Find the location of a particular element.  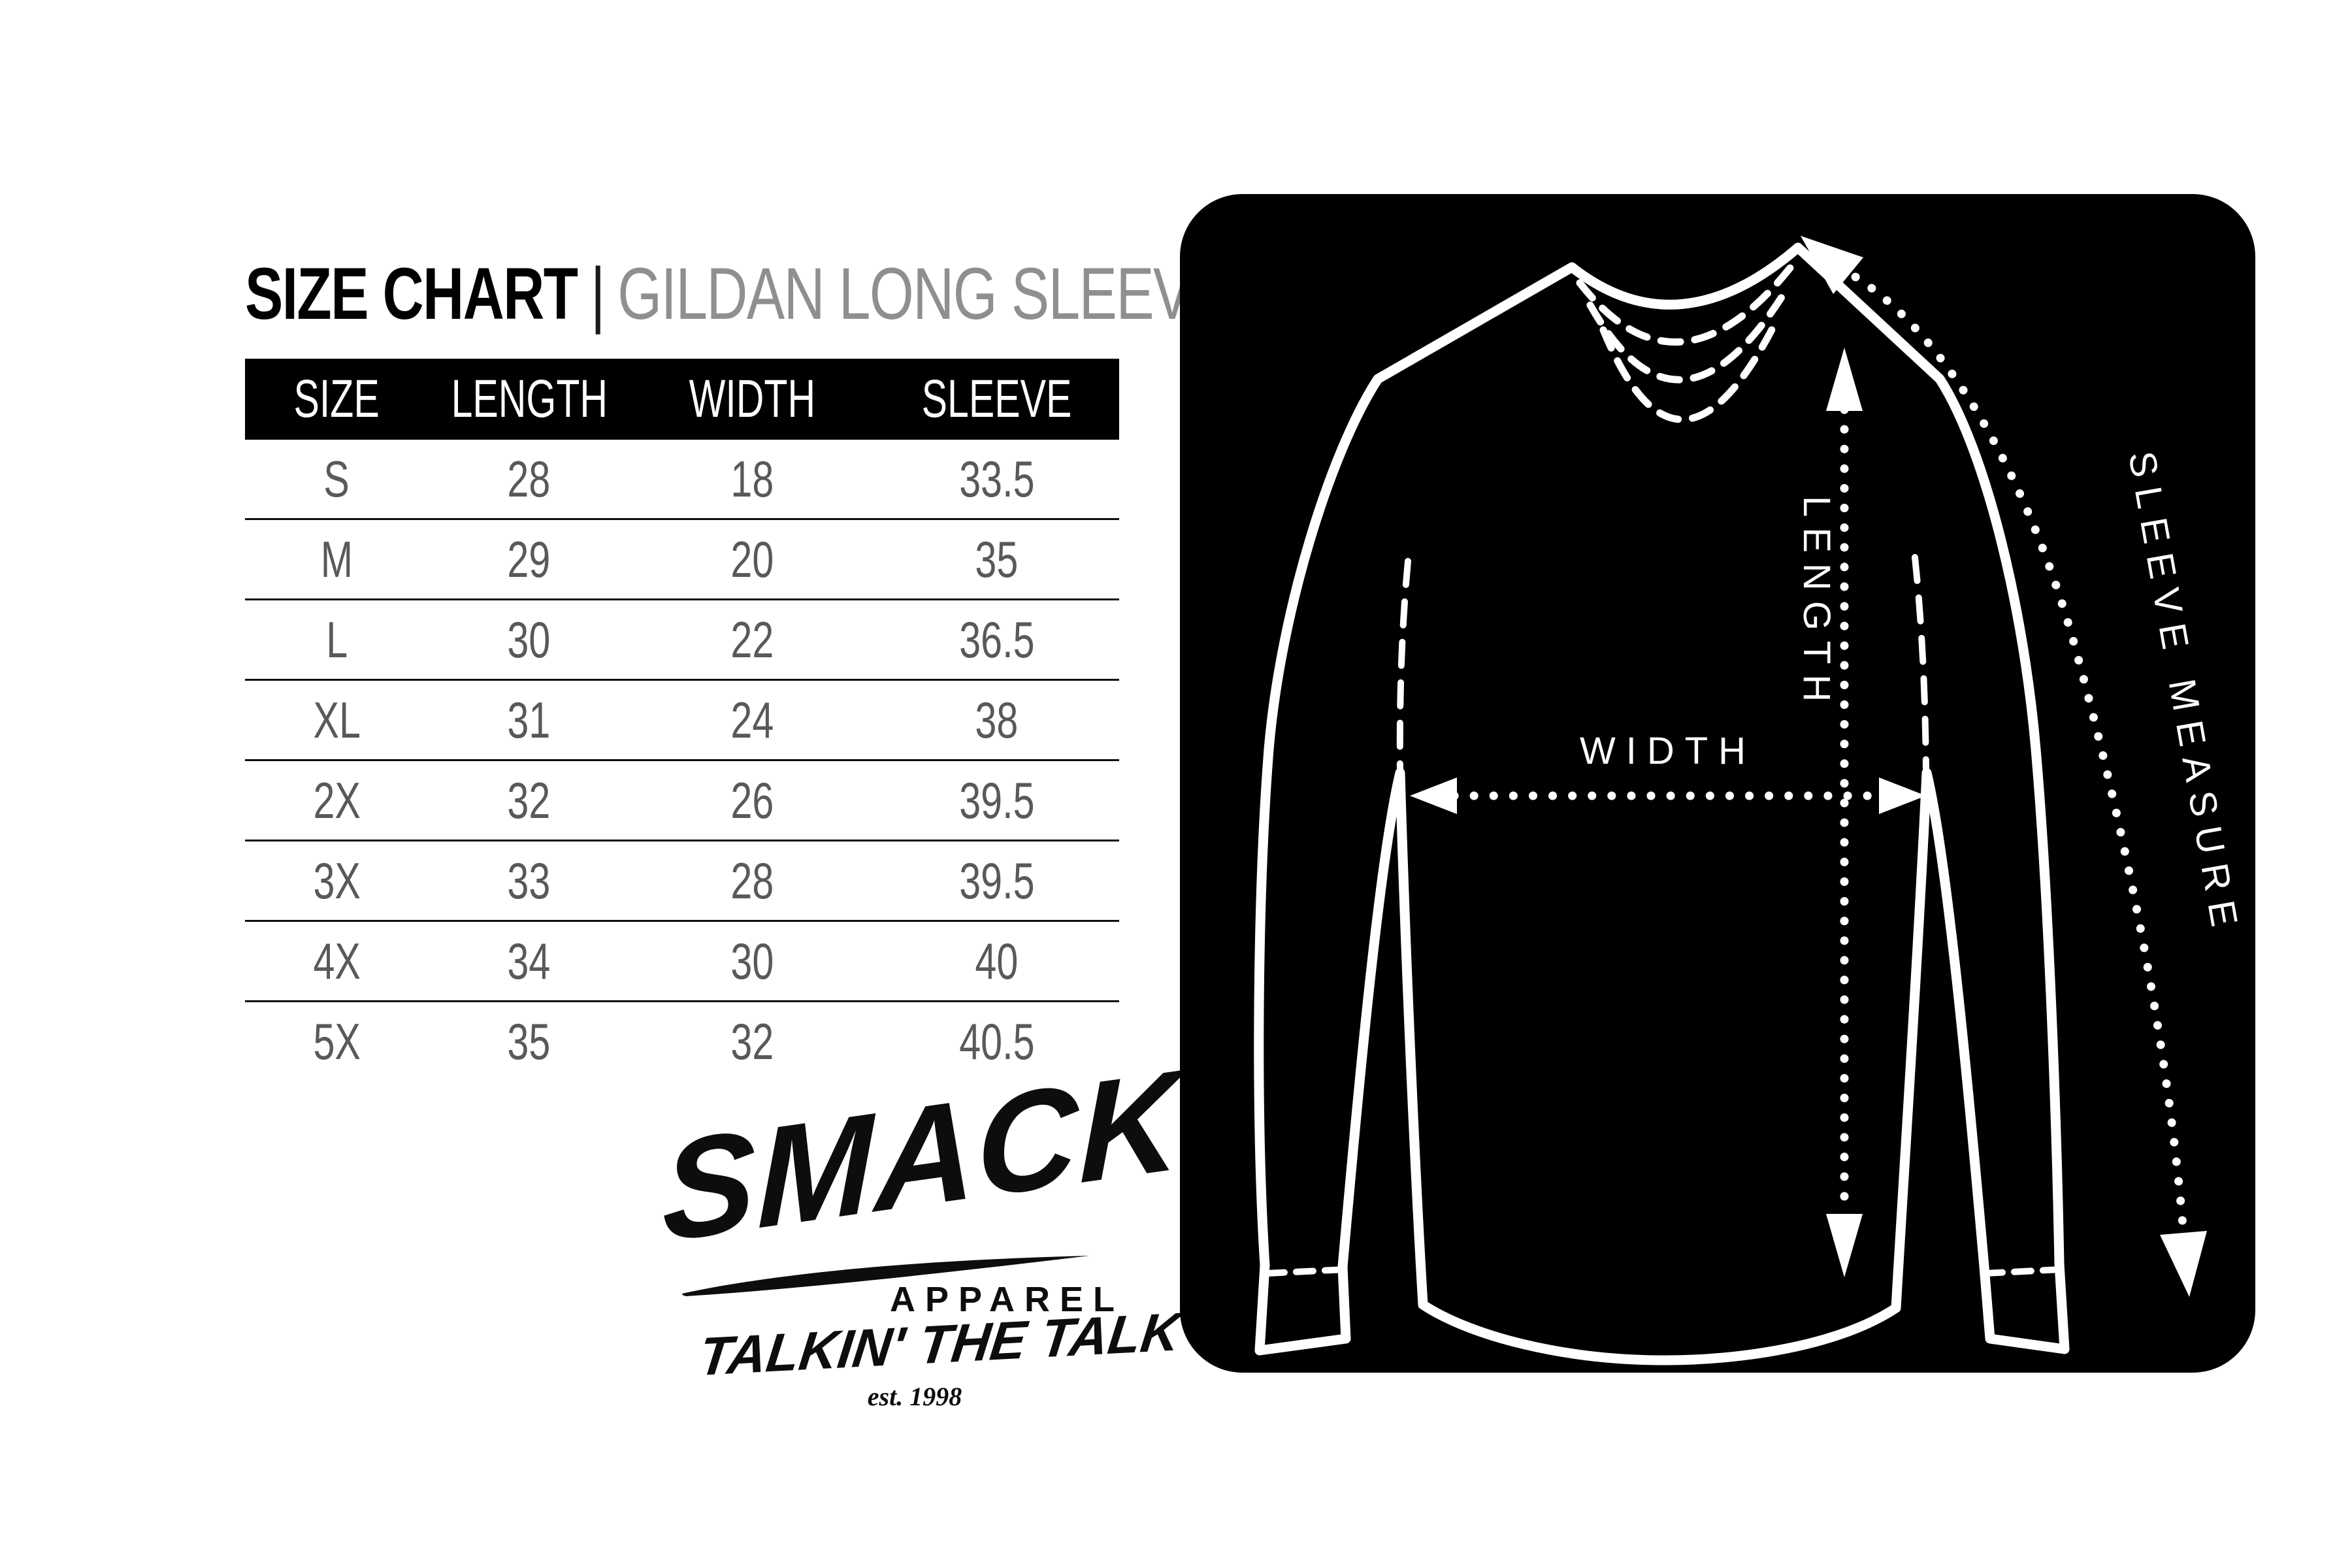

cell-sleeve-value: 40 is located at coordinates (997, 961).